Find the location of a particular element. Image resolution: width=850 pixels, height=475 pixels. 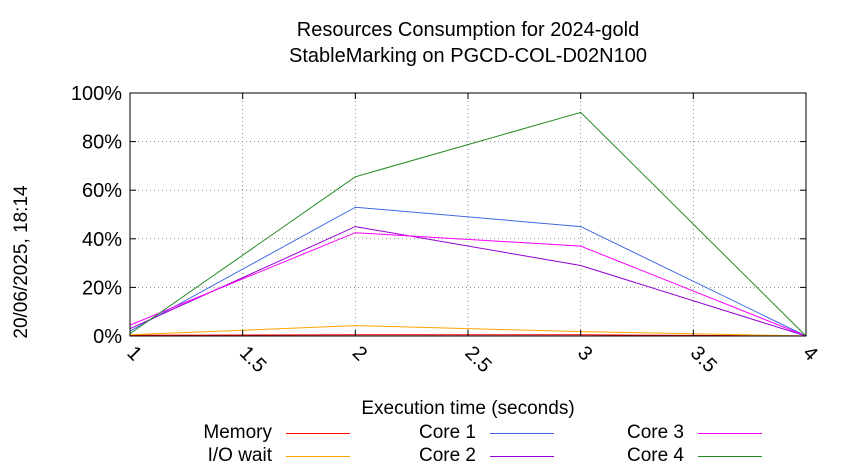

y-tick-label: 80% is located at coordinates (102, 143).